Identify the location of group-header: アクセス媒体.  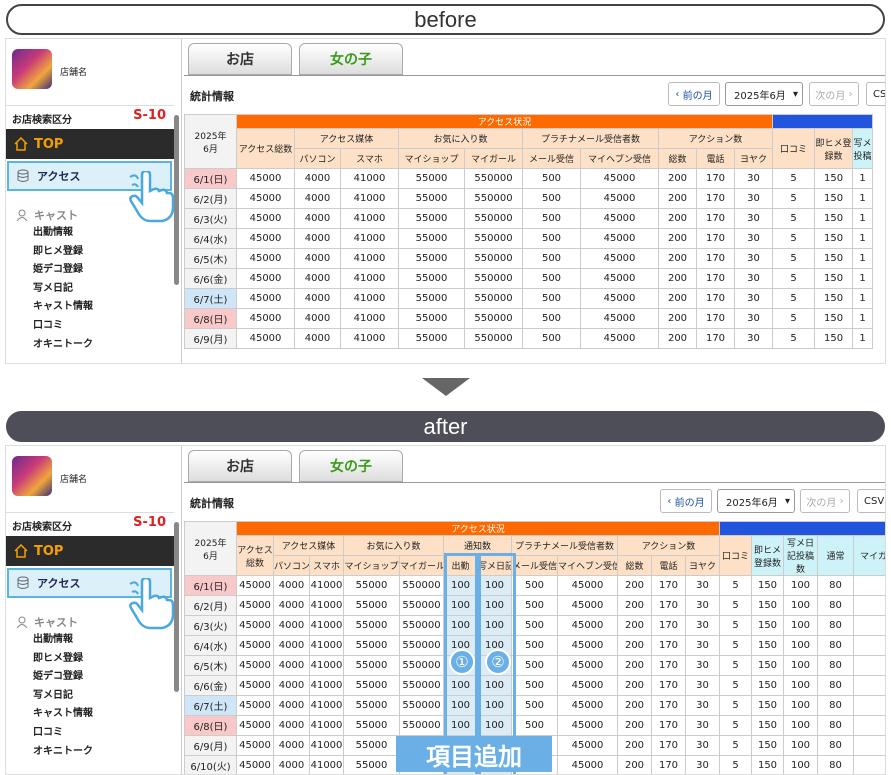
(346, 138).